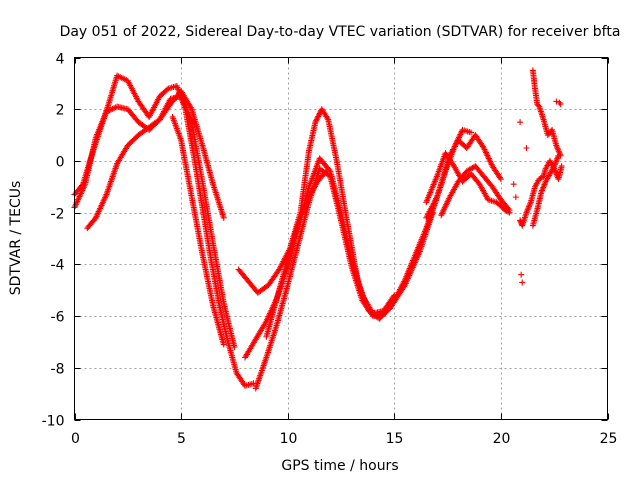  What do you see at coordinates (502, 439) in the screenshot?
I see `x-tick-label: 20` at bounding box center [502, 439].